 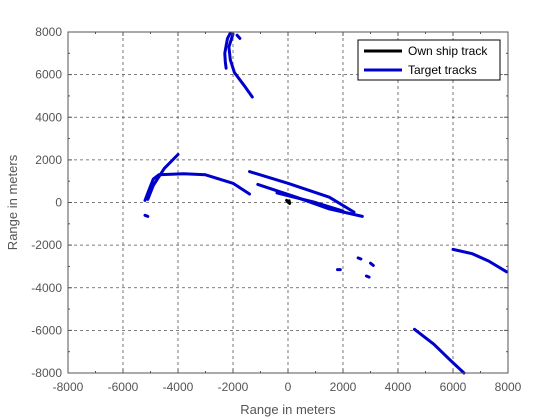 I want to click on y-tick-label: 0, so click(x=58, y=203).